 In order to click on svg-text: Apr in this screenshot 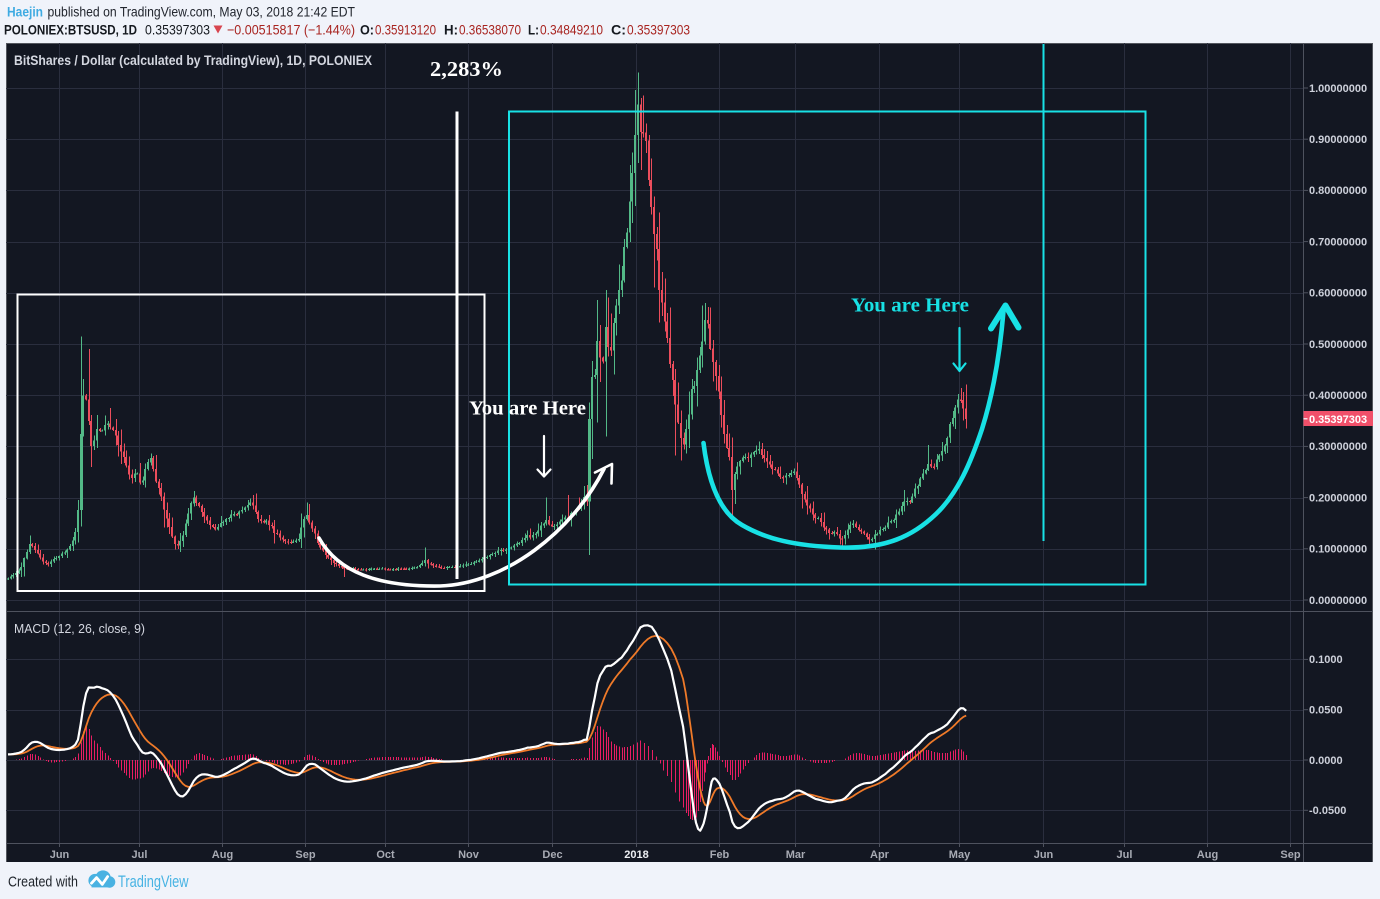, I will do `click(880, 855)`.